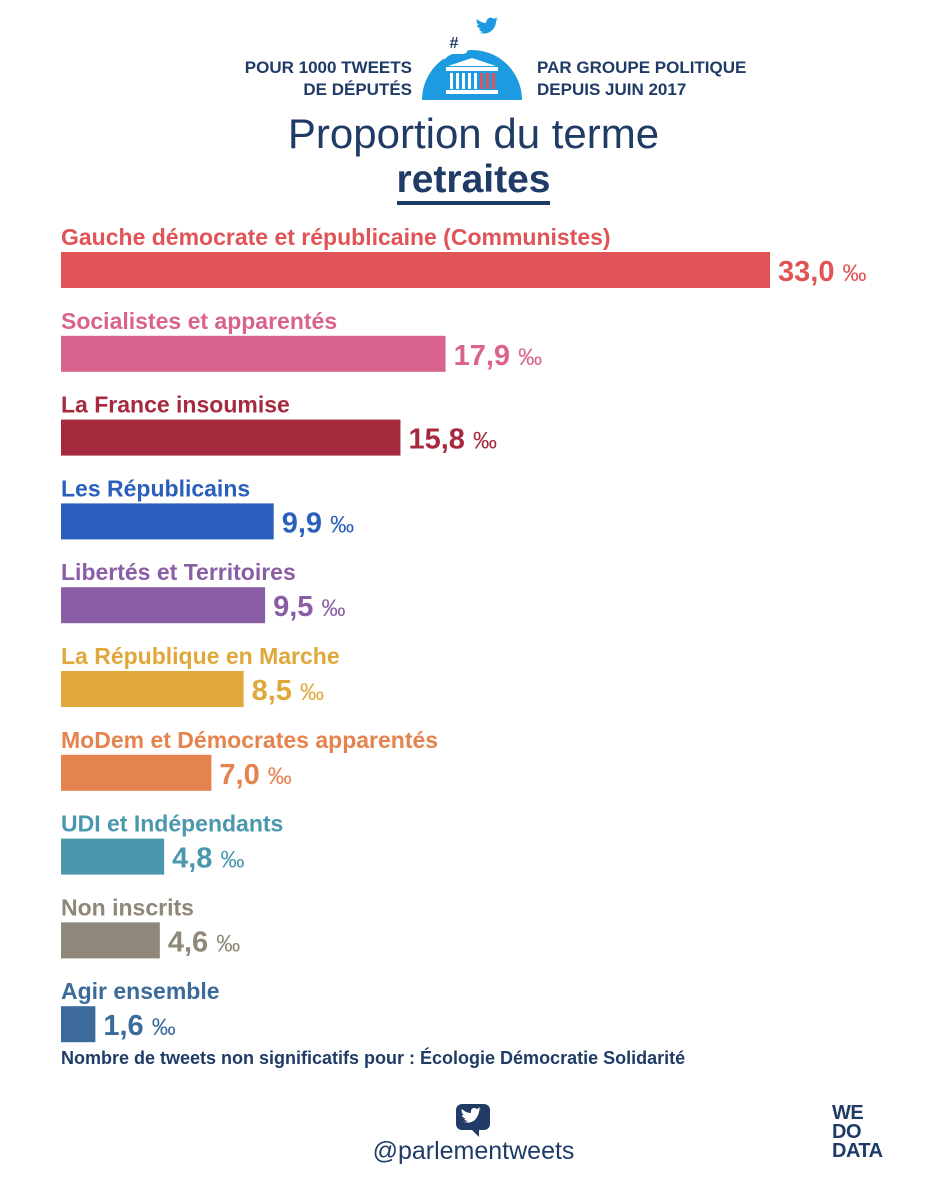 This screenshot has height=1200, width=947. Describe the element at coordinates (306, 79) in the screenshot. I see `header-left-text: POUR 1000 TWEETS DE DÉPUTÉS` at that location.